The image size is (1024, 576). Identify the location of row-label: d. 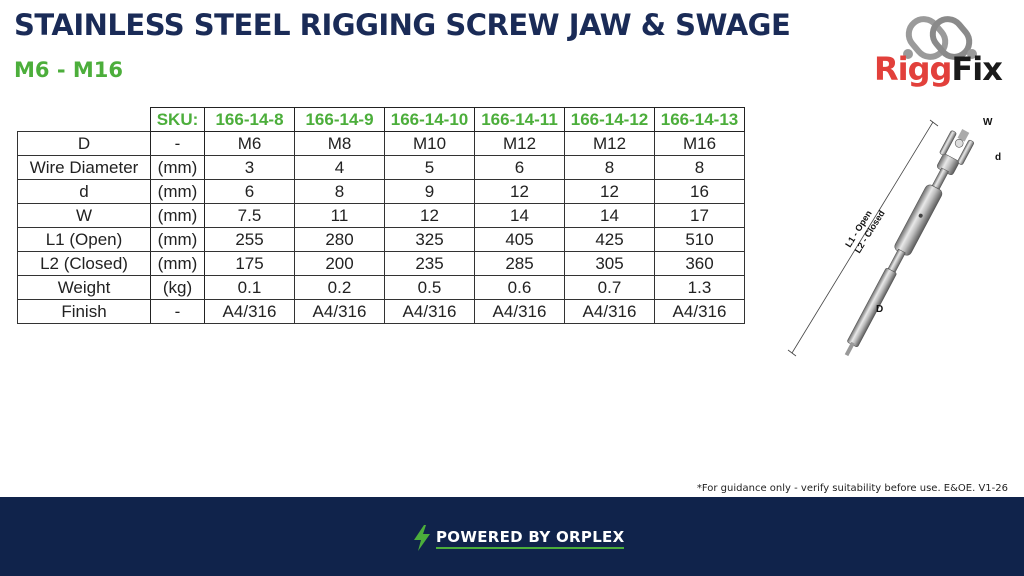
(84, 191).